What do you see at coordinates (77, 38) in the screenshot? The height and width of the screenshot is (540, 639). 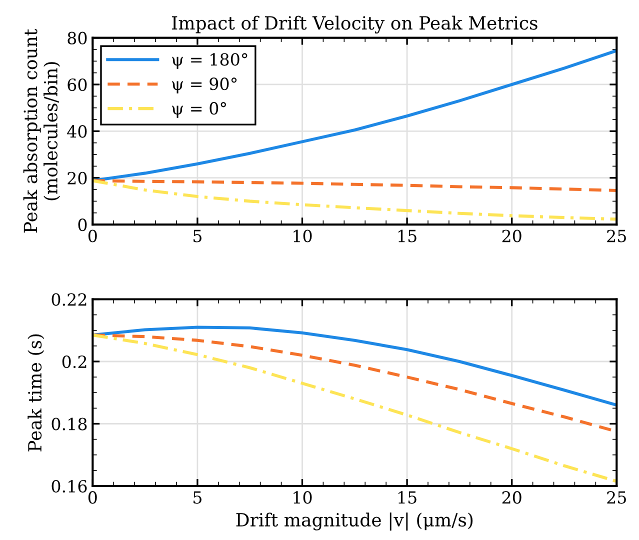 I see `y-tick-label: 80` at bounding box center [77, 38].